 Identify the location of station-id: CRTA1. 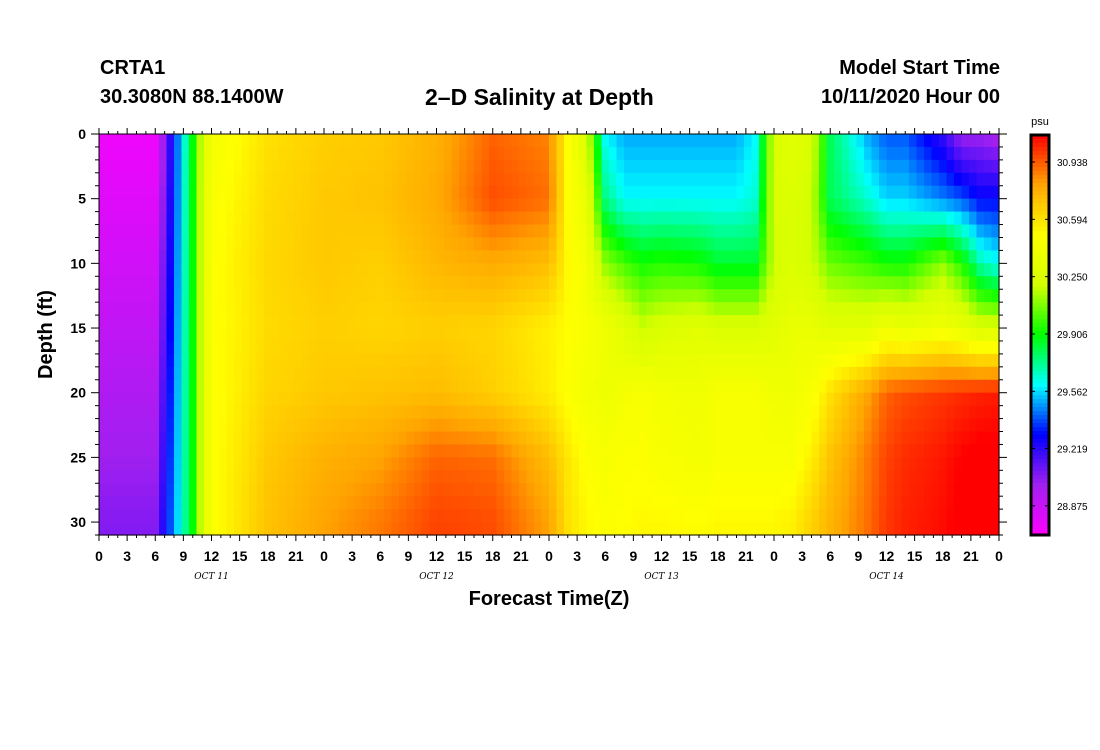
(133, 68).